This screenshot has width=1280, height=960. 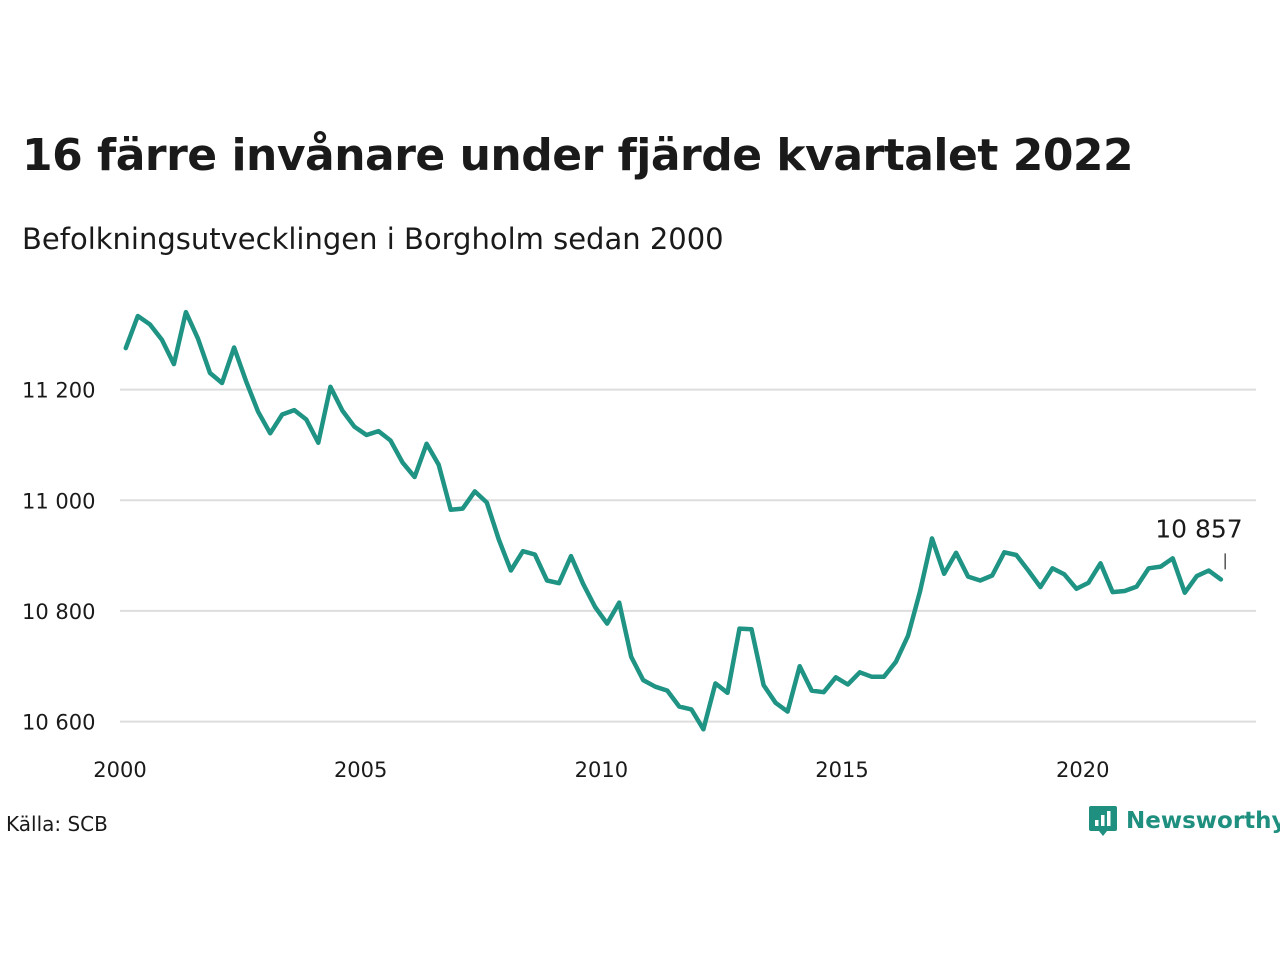 What do you see at coordinates (58, 612) in the screenshot?
I see `y-tick-label: 10 800` at bounding box center [58, 612].